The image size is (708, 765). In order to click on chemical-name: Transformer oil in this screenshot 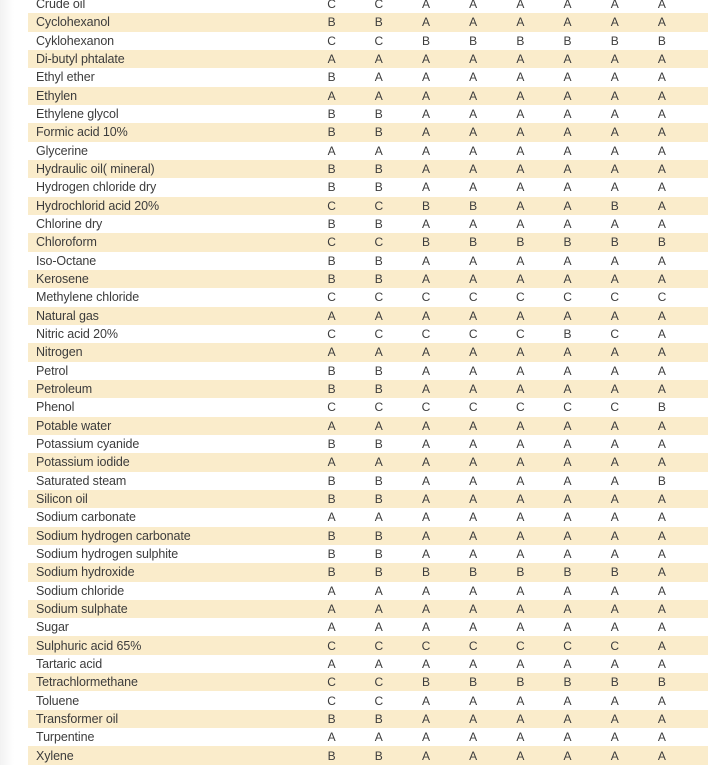, I will do `click(77, 718)`.